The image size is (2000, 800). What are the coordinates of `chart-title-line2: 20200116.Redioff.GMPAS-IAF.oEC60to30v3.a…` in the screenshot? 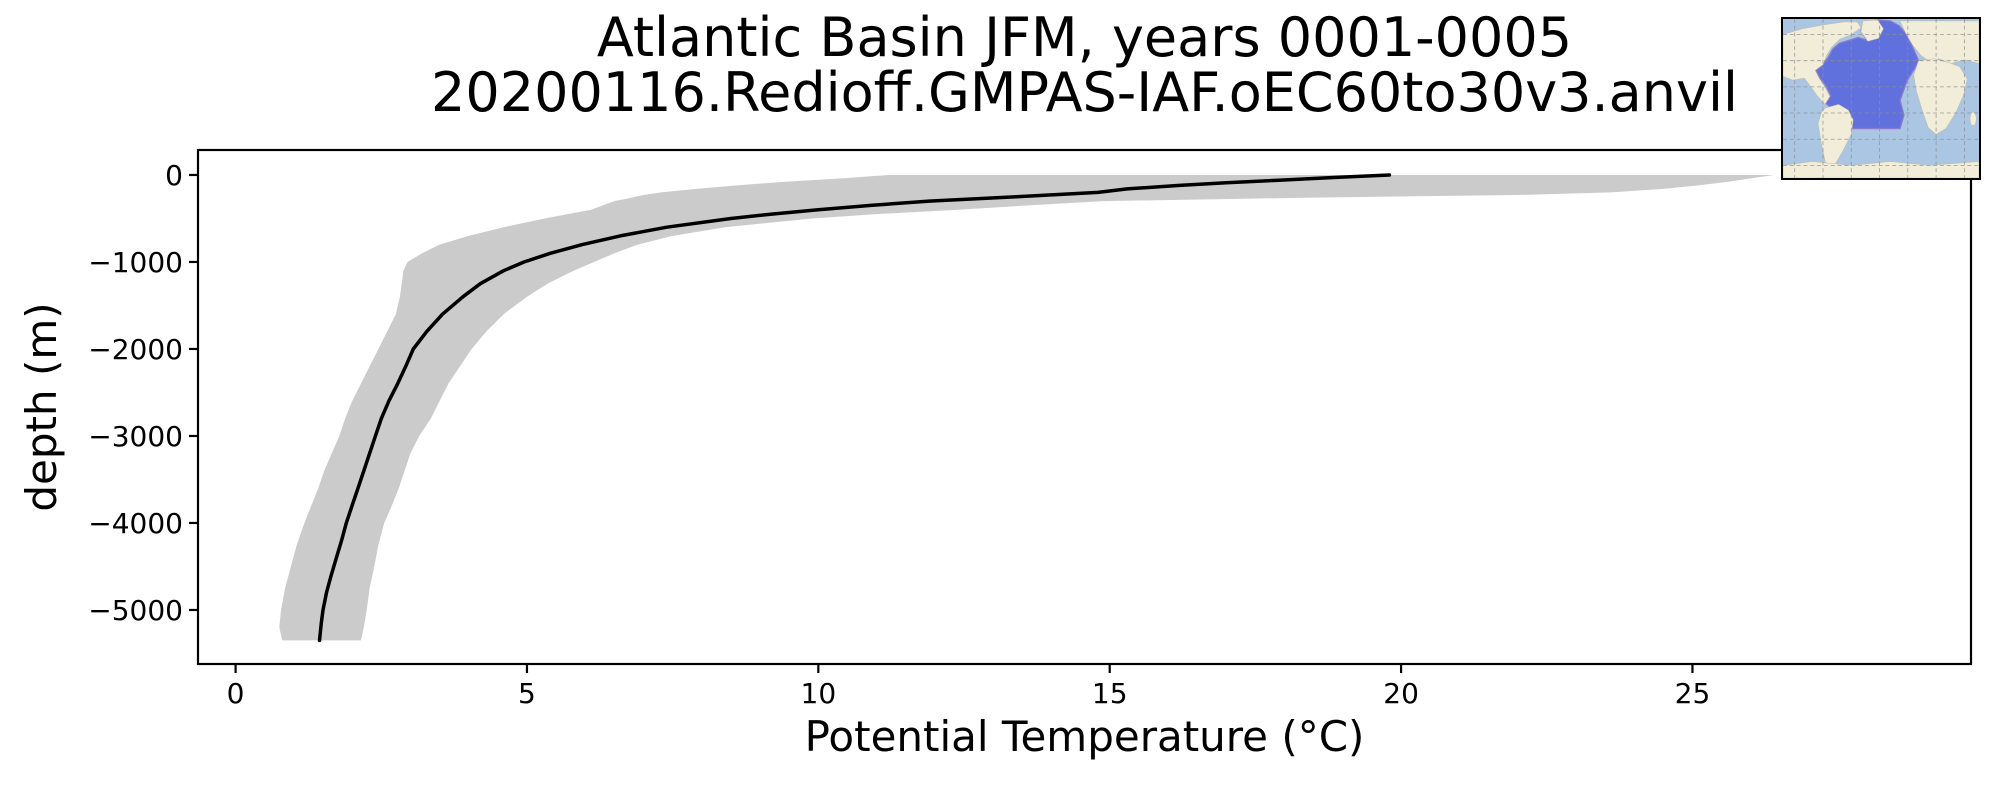 It's located at (1084, 93).